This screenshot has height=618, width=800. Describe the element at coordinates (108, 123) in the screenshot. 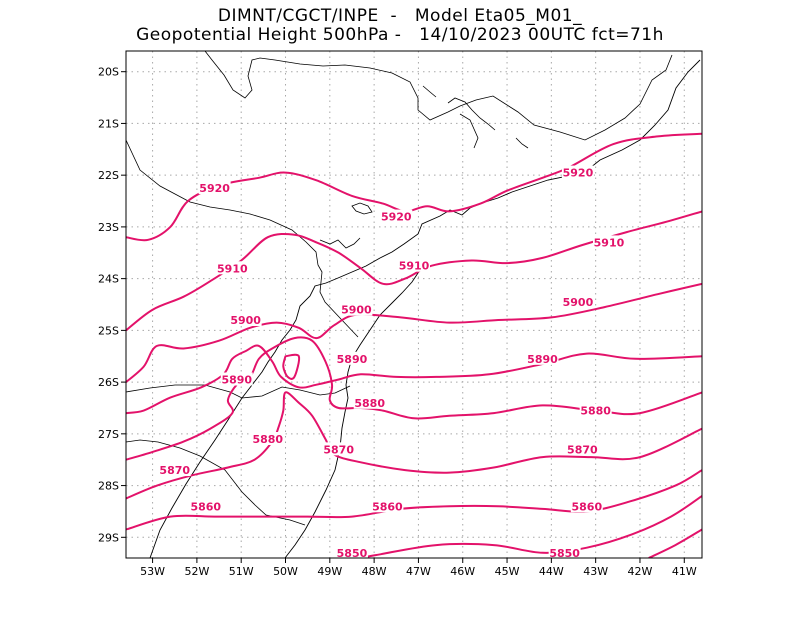

I see `lat-tick-label: 21S` at that location.